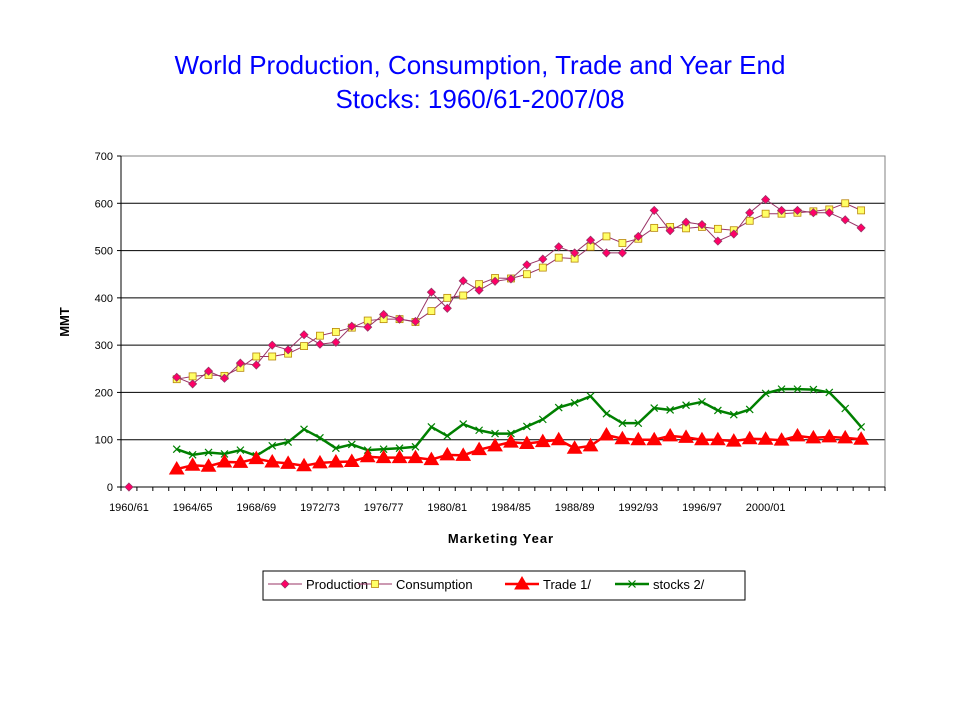  What do you see at coordinates (567, 584) in the screenshot?
I see `legend-label: Trade 1/` at bounding box center [567, 584].